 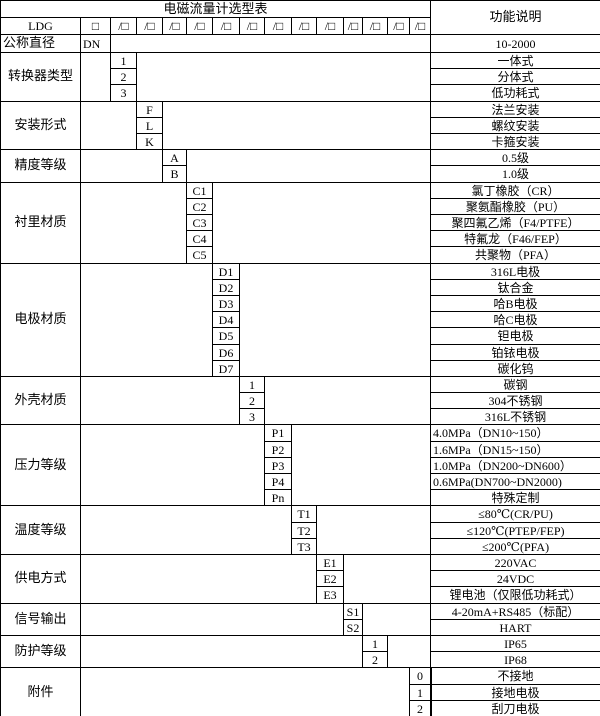 I want to click on section-label: 防护等级, so click(x=41, y=652).